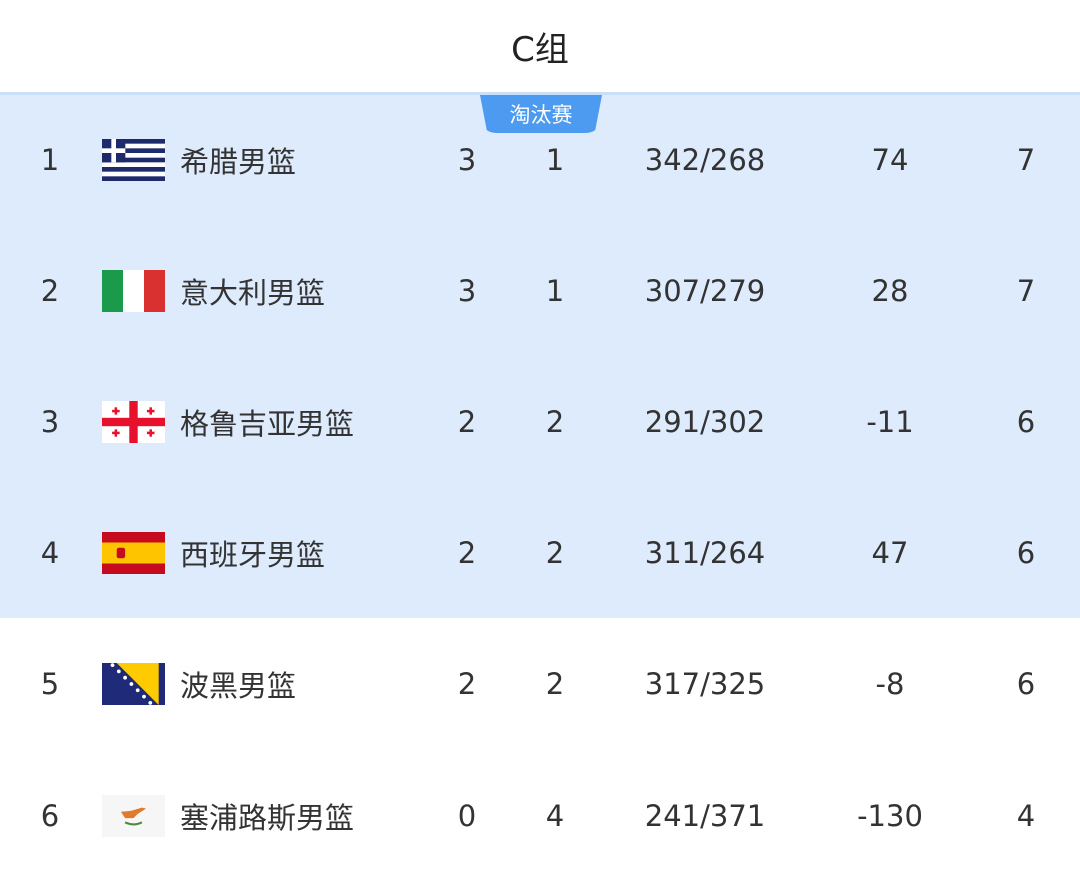 This screenshot has height=881, width=1080. What do you see at coordinates (50, 684) in the screenshot?
I see `rank-cell: 5` at bounding box center [50, 684].